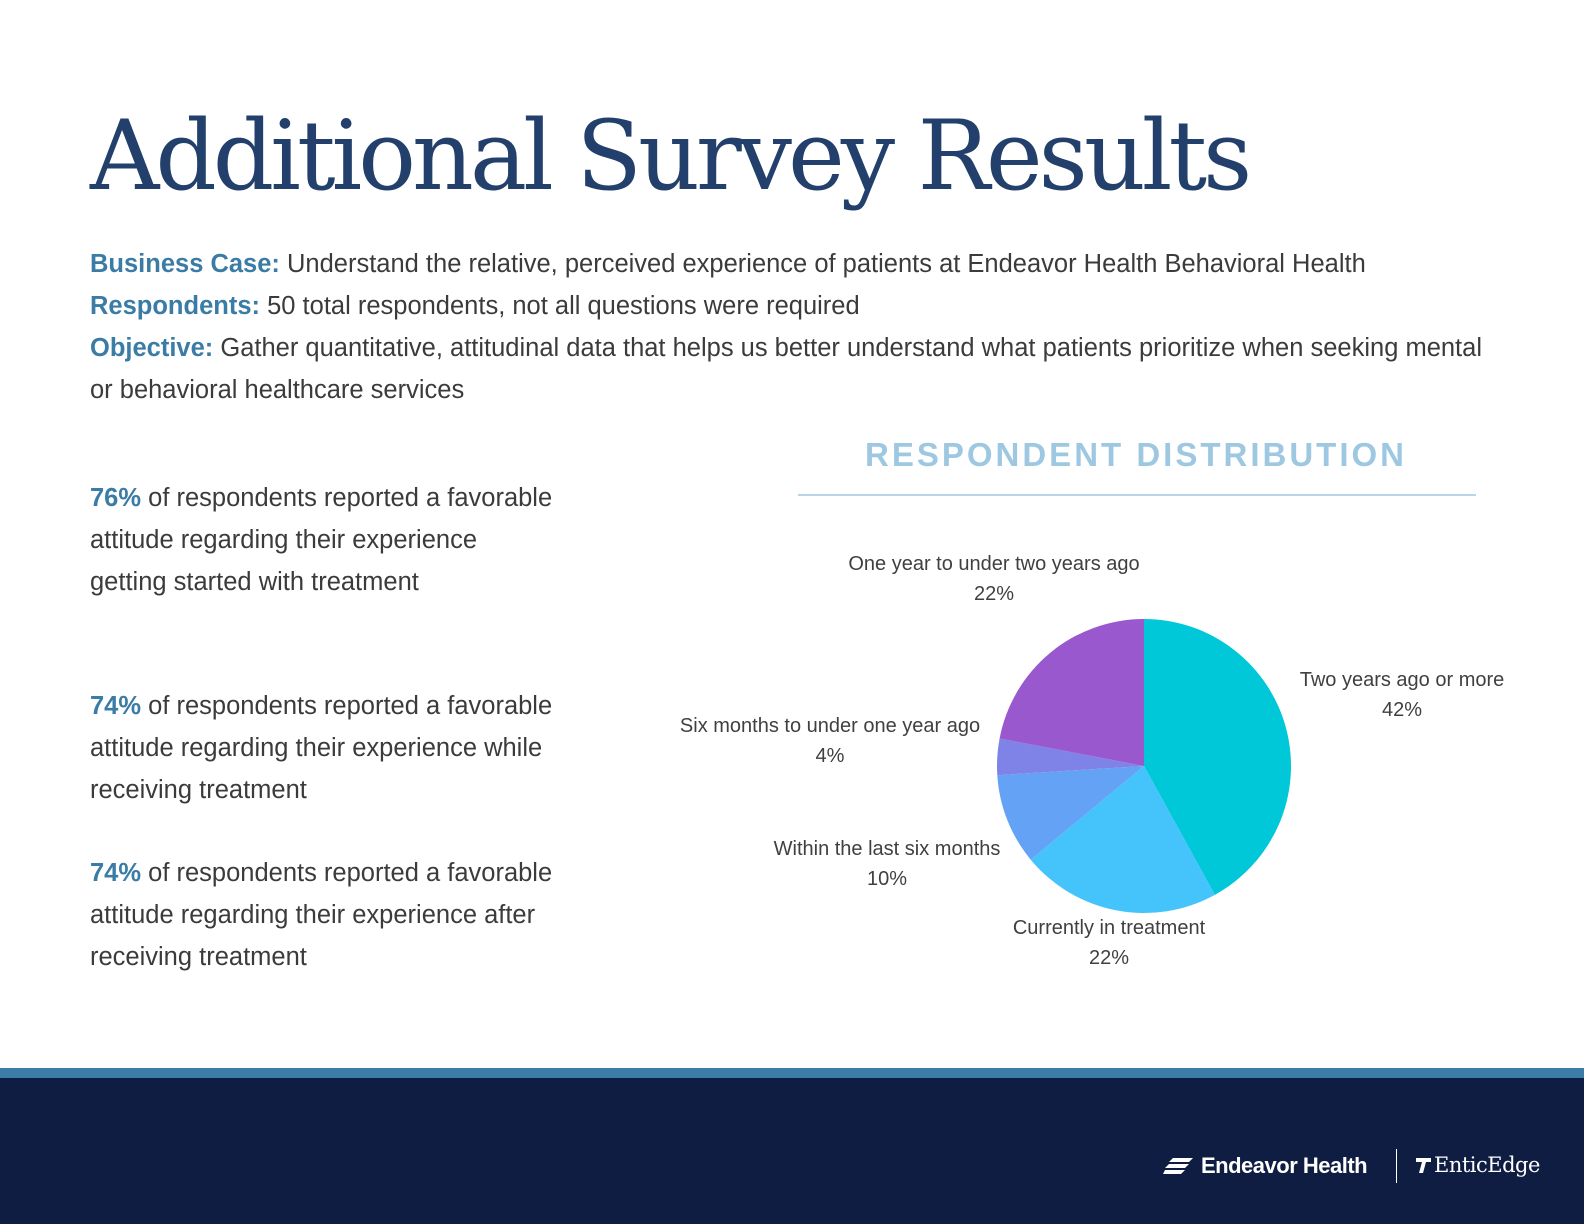 This screenshot has height=1224, width=1584. I want to click on slice-label: Currently in treatment, so click(1109, 928).